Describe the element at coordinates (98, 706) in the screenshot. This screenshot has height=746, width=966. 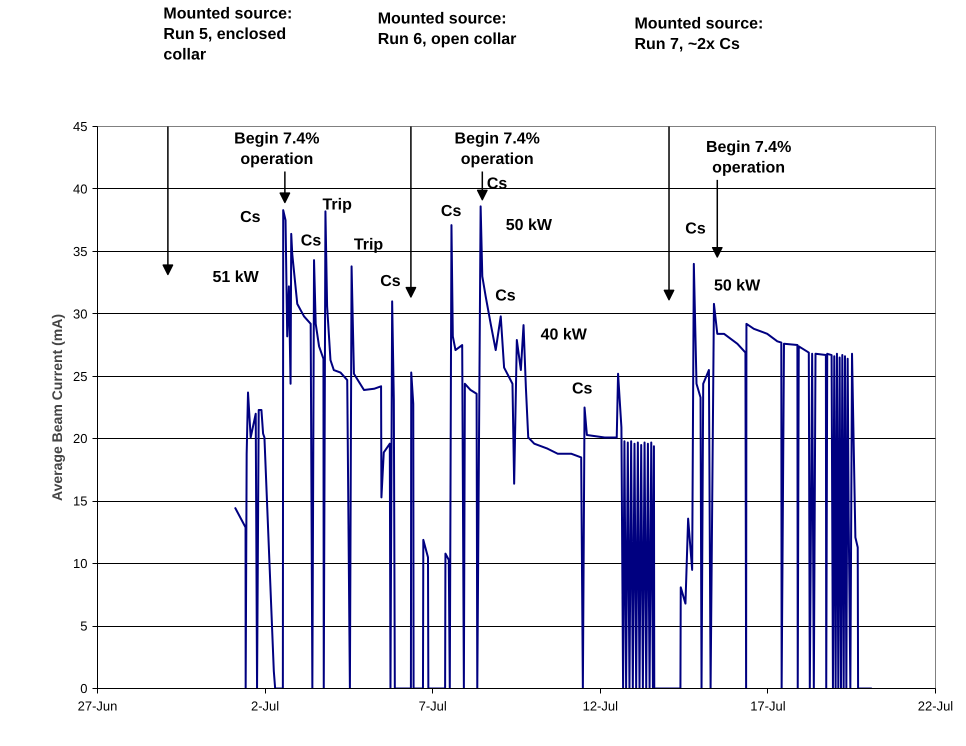
I see `x-tick-label: 27-Jun` at that location.